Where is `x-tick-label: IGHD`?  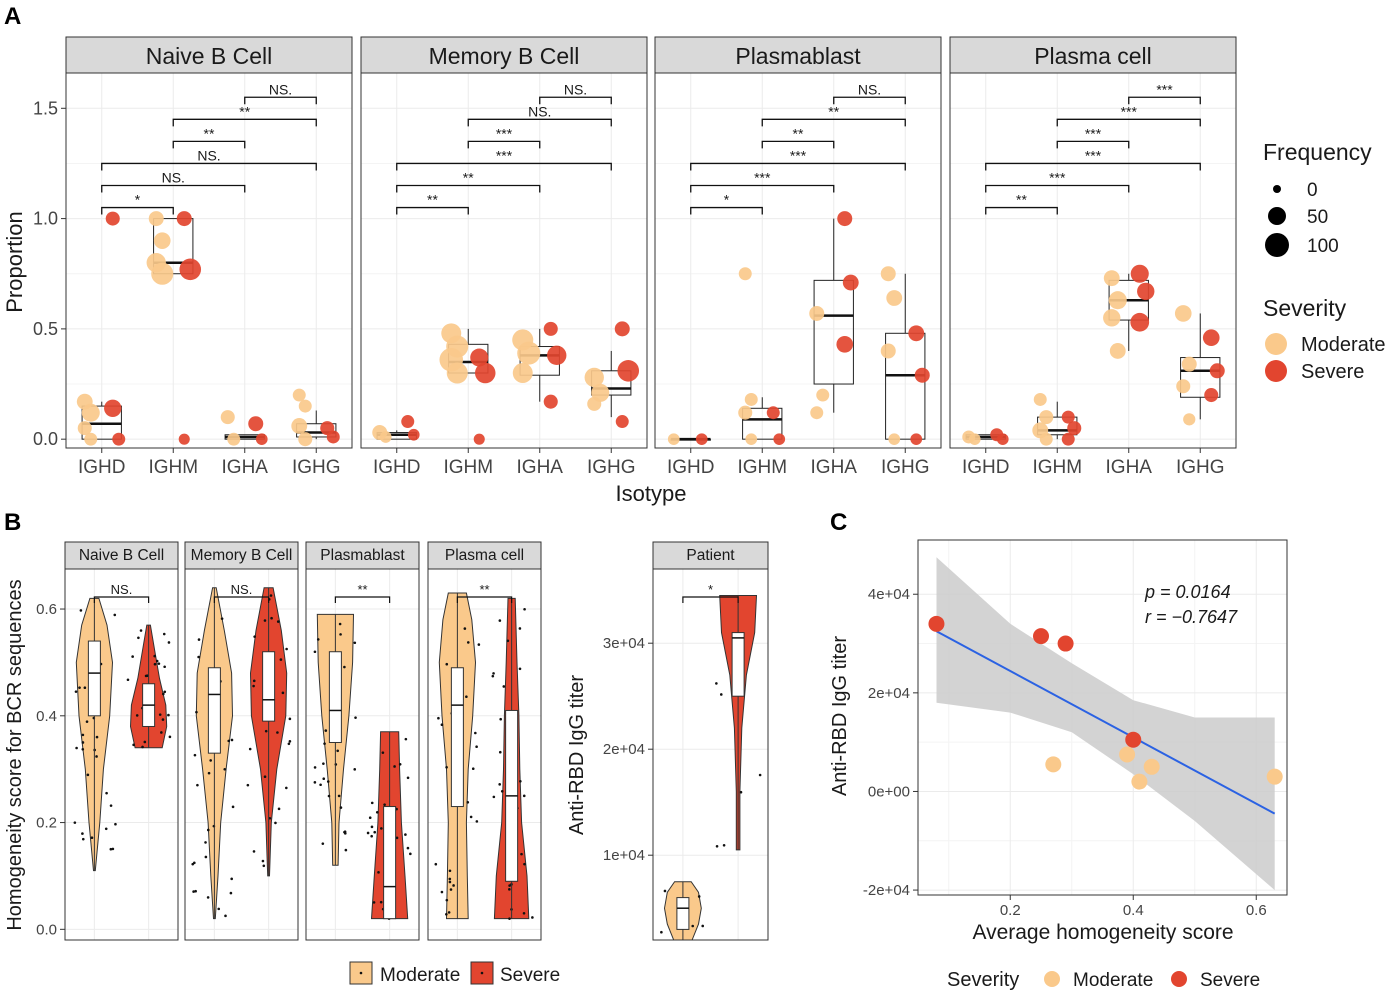 x-tick-label: IGHD is located at coordinates (397, 467).